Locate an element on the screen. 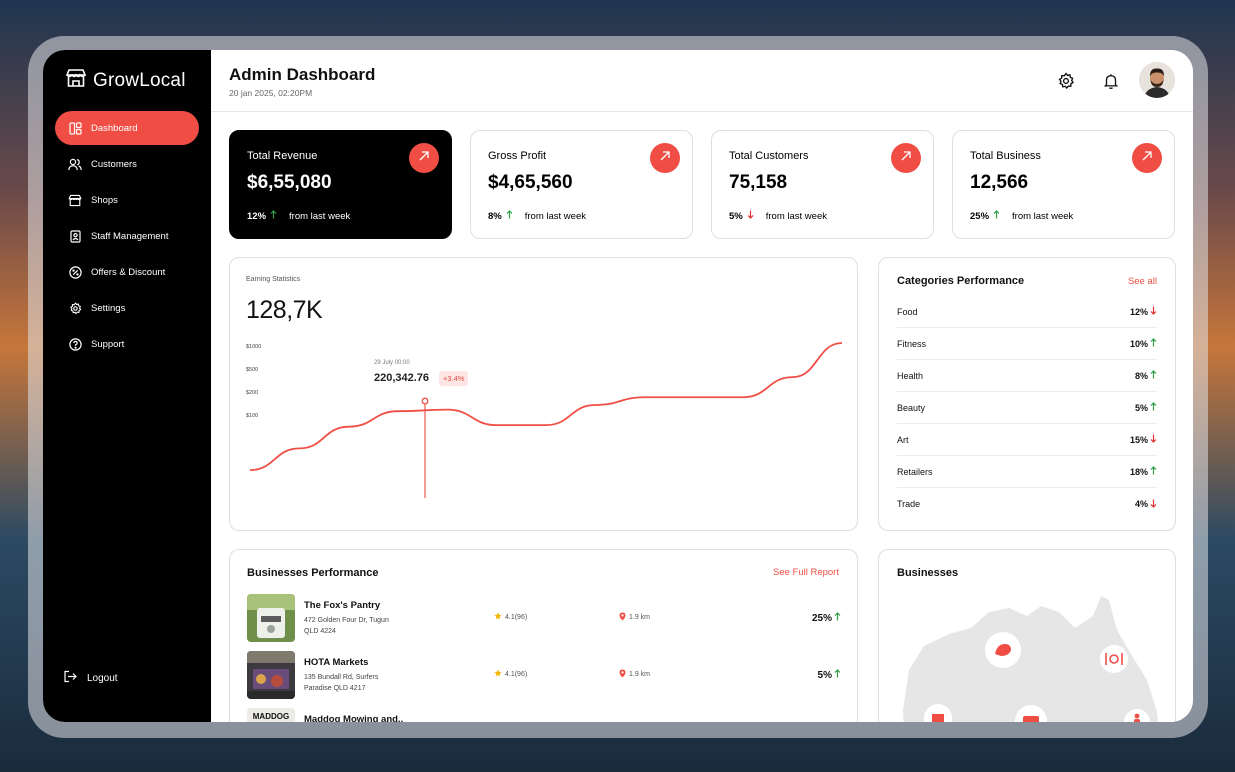 This screenshot has width=1235, height=772. business-thumbnail is located at coordinates (271, 675).